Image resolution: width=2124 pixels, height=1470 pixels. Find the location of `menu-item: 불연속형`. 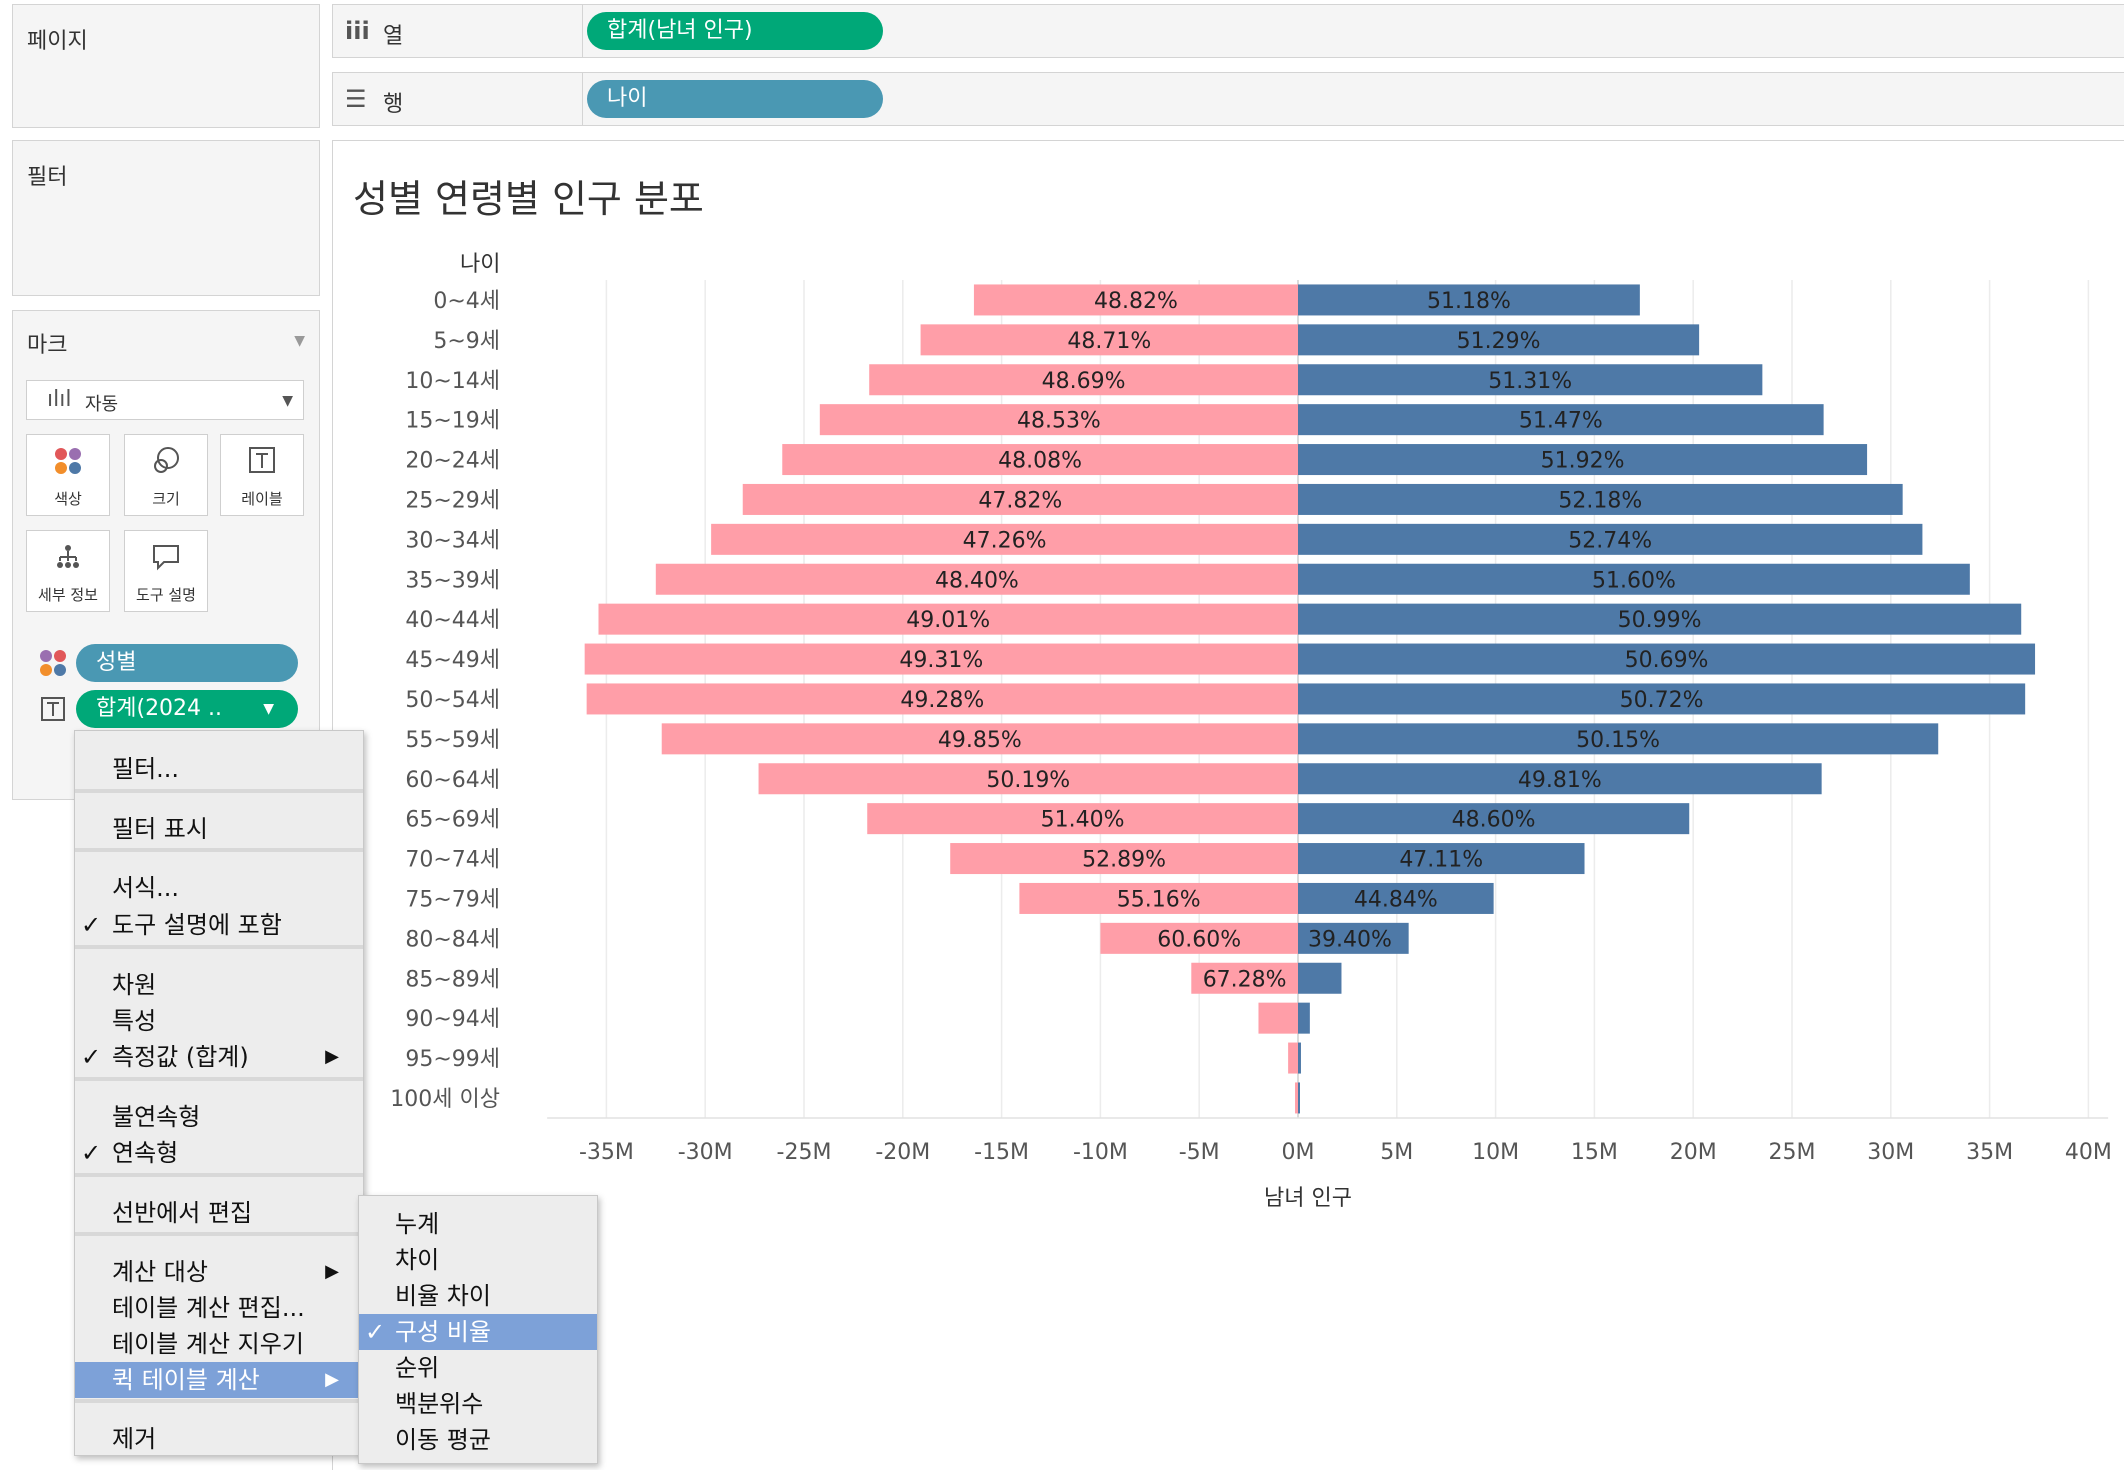

menu-item: 불연속형 is located at coordinates (219, 1117).